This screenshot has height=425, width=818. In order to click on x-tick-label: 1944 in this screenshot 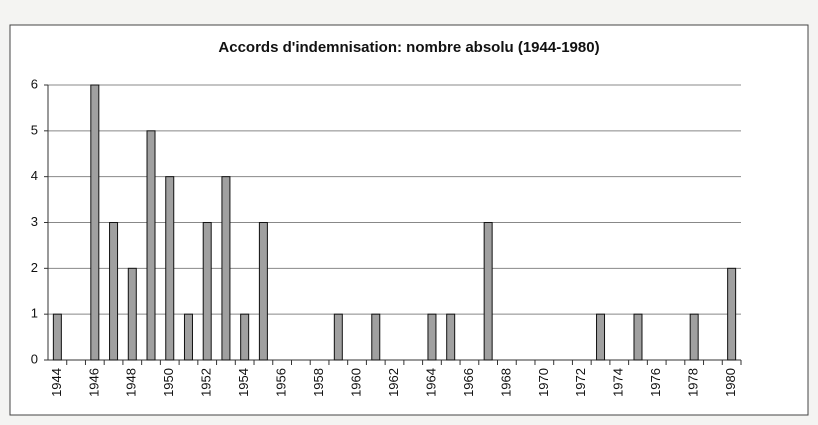, I will do `click(56, 382)`.